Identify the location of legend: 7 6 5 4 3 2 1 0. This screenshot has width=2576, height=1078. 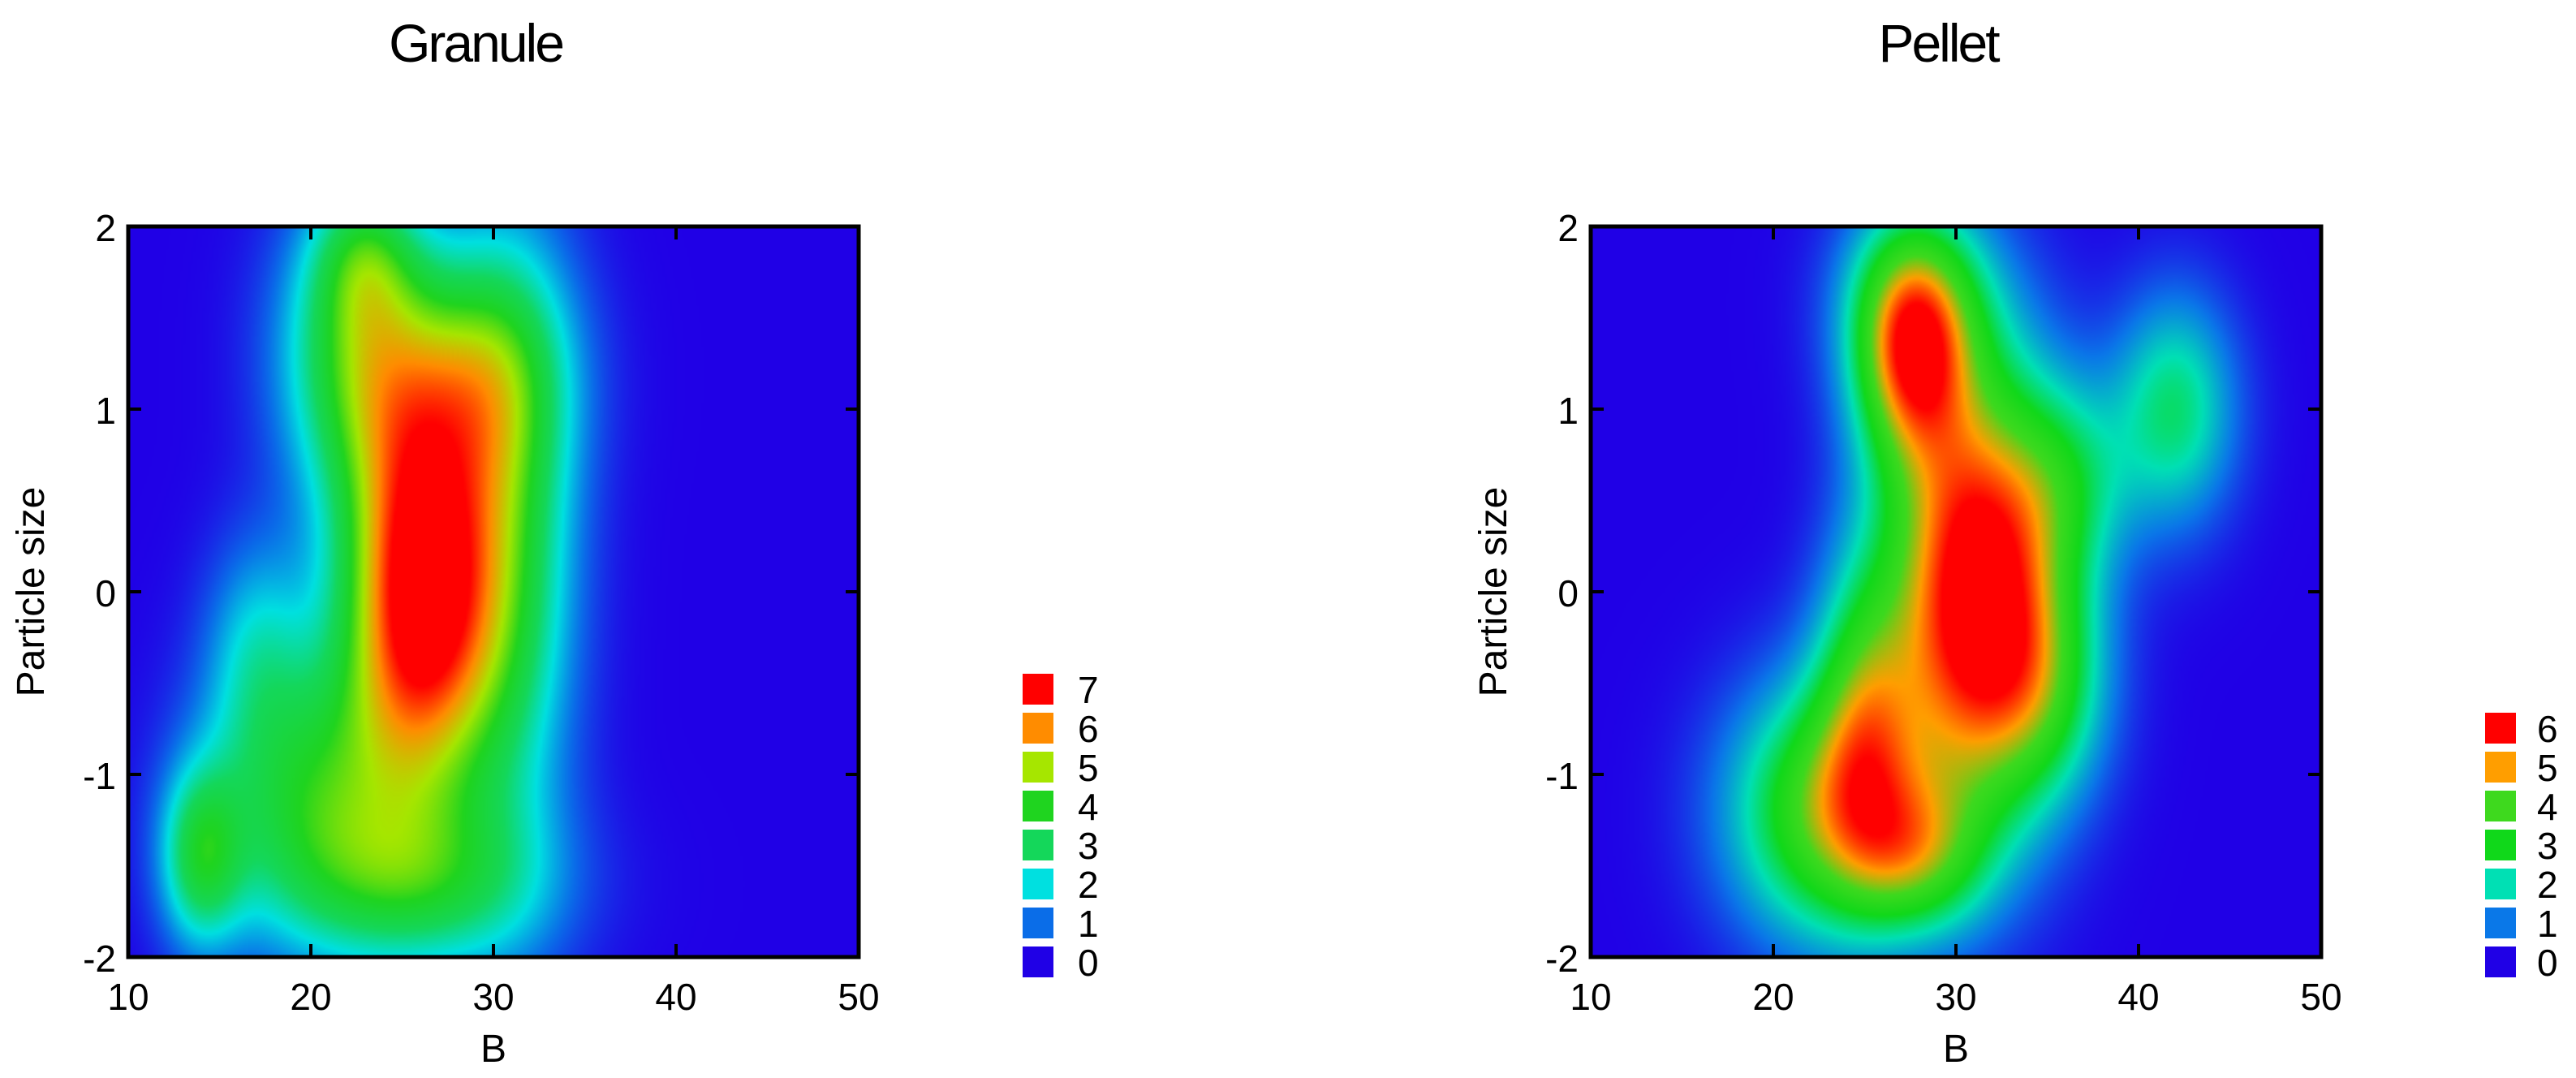
(1061, 826).